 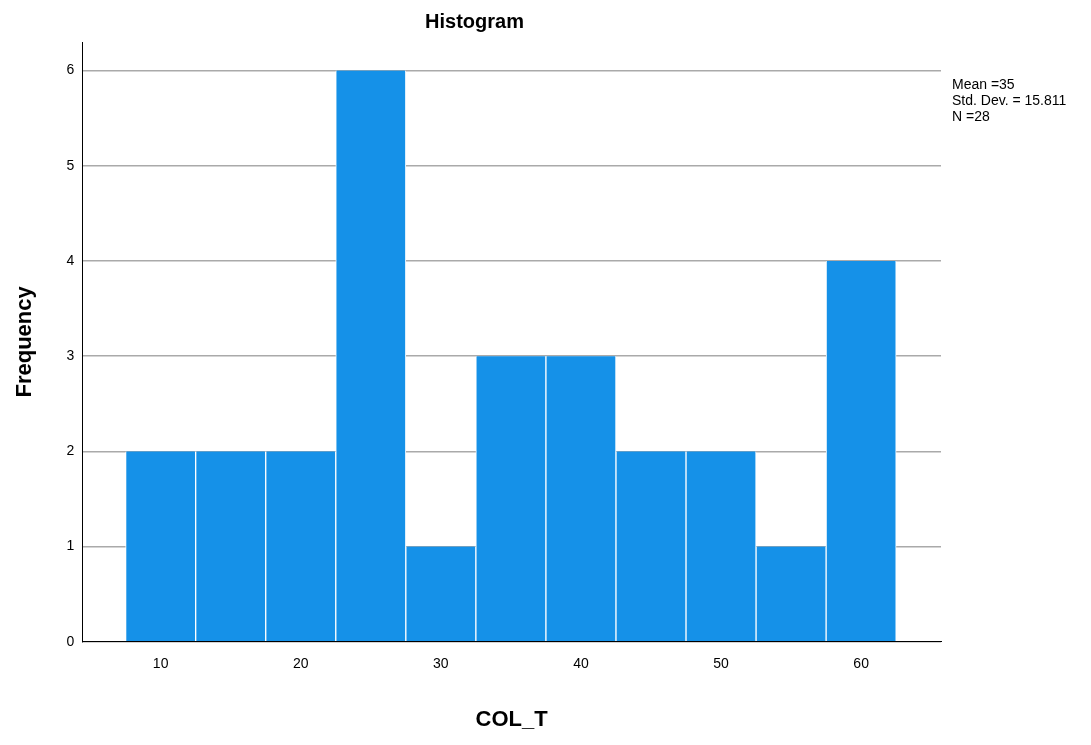 What do you see at coordinates (160, 663) in the screenshot?
I see `x-tick-label: 10` at bounding box center [160, 663].